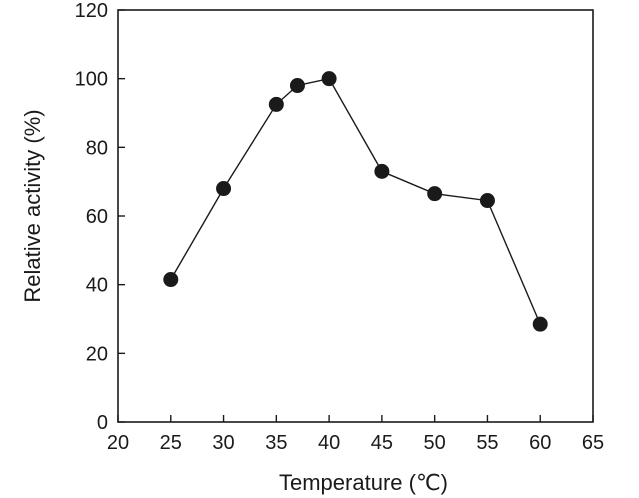 This screenshot has width=639, height=498. I want to click on y-tick-label: 40, so click(97, 286).